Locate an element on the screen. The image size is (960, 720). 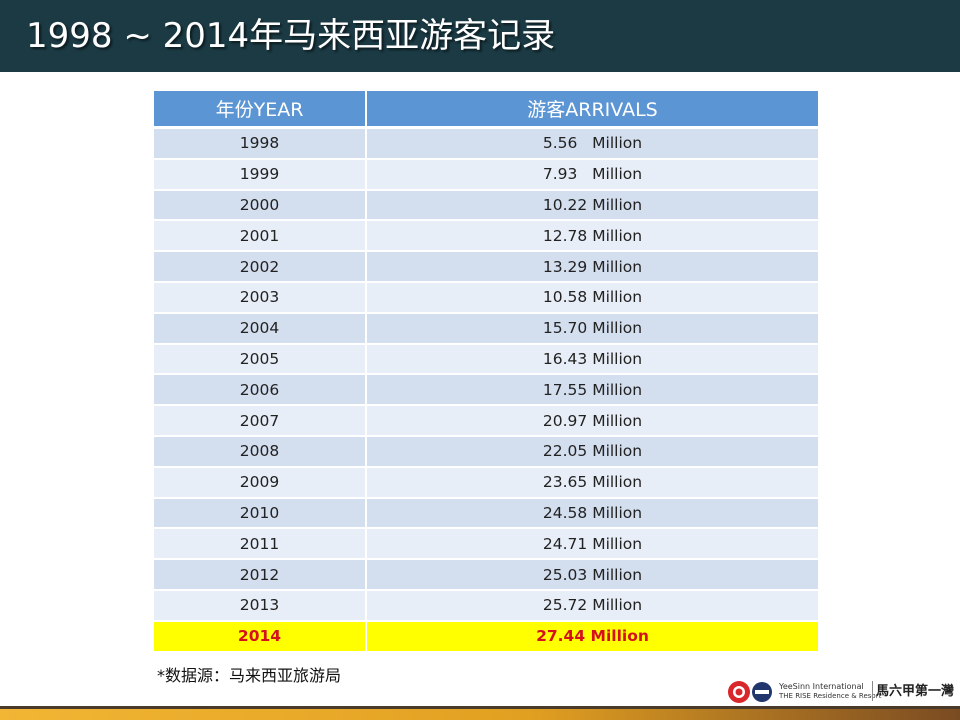
cell-arrivals: 15.70 Million is located at coordinates (592, 328).